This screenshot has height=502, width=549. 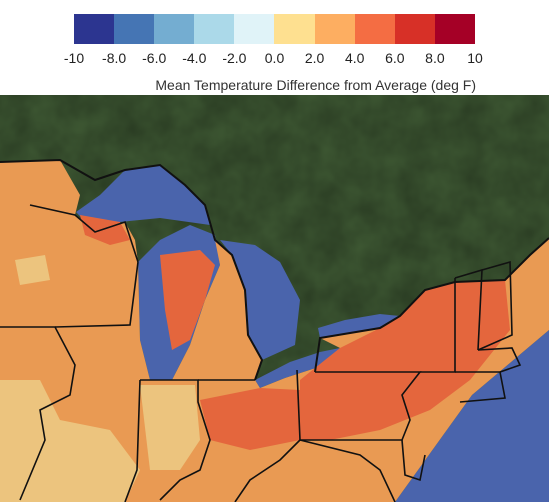 What do you see at coordinates (347, 470) in the screenshot?
I see `maryland-border` at bounding box center [347, 470].